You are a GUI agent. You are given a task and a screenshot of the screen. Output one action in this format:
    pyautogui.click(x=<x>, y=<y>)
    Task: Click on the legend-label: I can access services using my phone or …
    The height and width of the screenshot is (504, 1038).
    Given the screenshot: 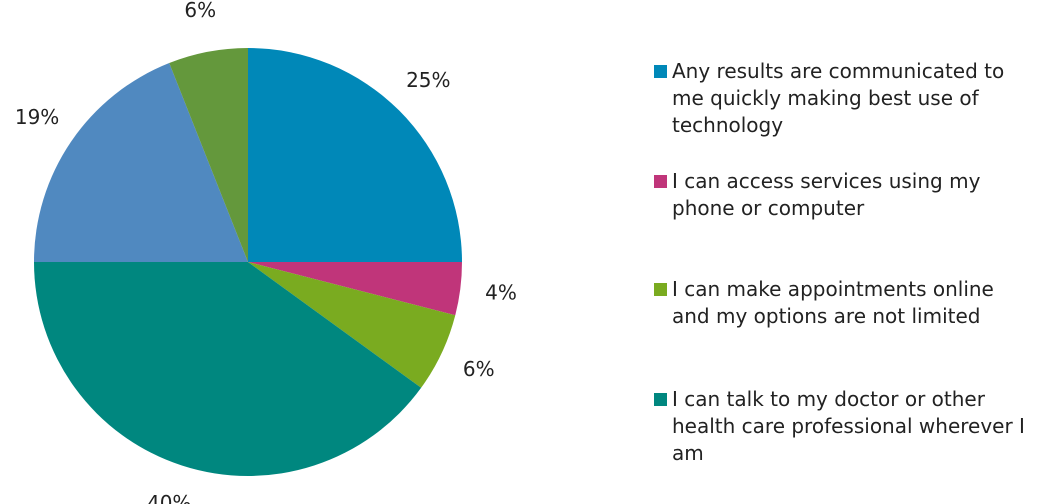 What is the action you would take?
    pyautogui.click(x=826, y=194)
    